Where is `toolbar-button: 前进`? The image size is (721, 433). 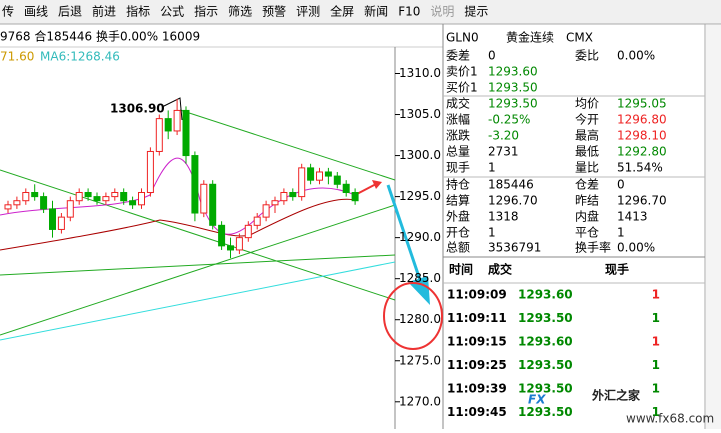
toolbar-button: 前进 is located at coordinates (104, 11).